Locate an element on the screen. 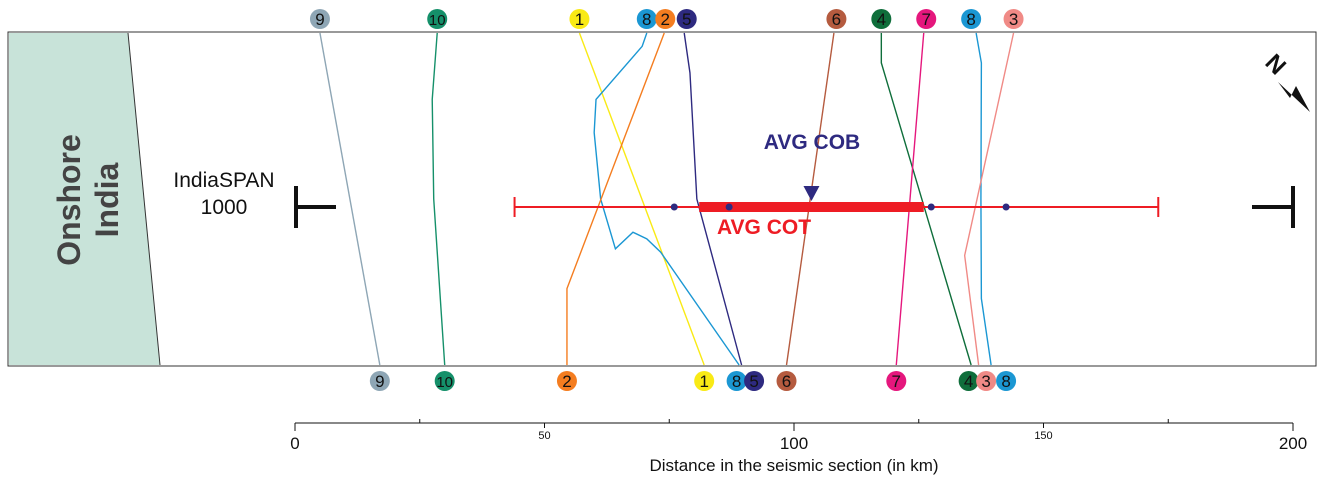 The height and width of the screenshot is (477, 1324). axis-tick-label: 100 is located at coordinates (794, 443).